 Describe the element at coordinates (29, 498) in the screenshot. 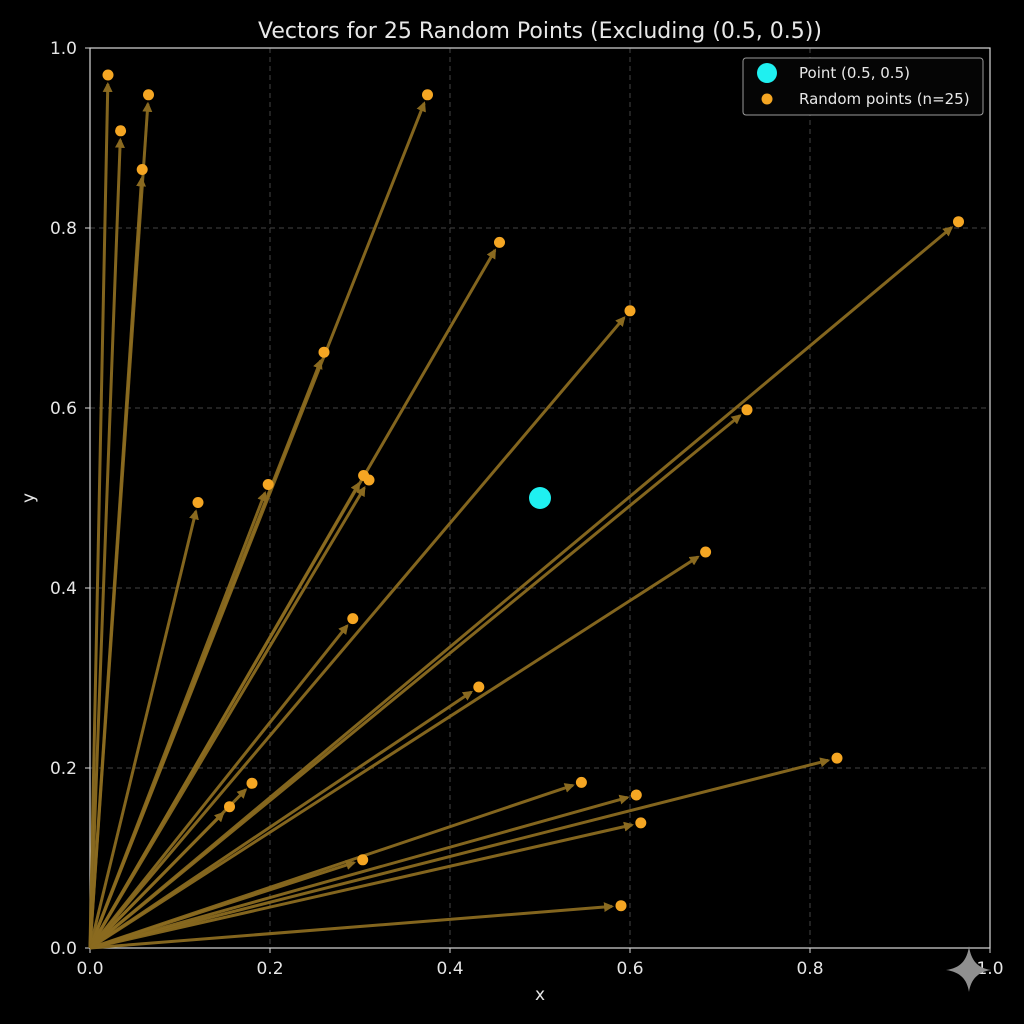

I see `y-axis-label: y` at that location.